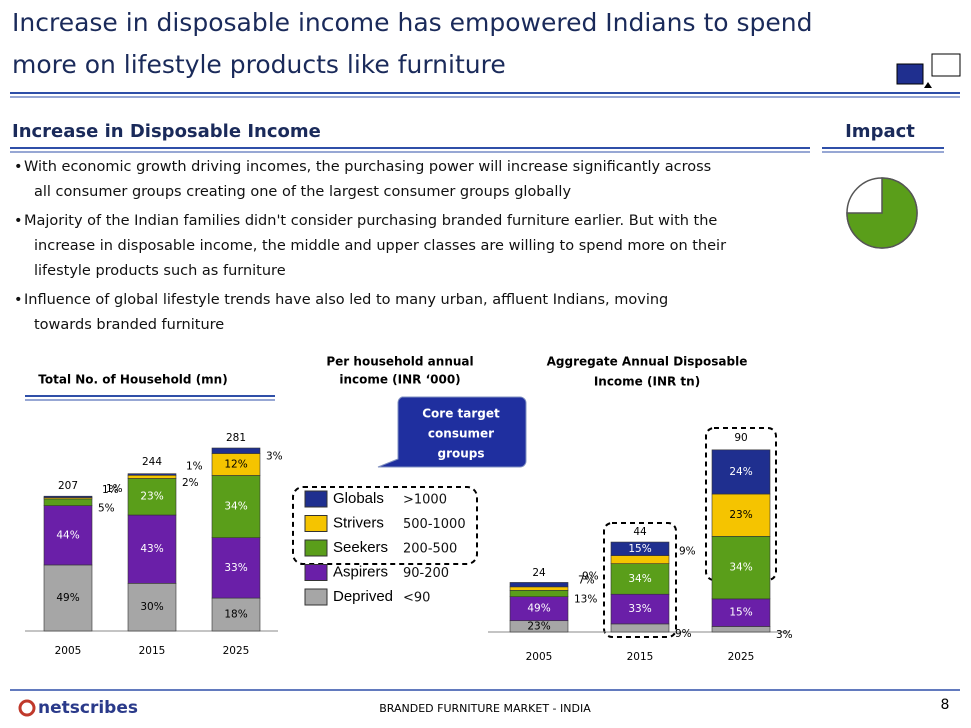  I want to click on callout, so click(452, 432).